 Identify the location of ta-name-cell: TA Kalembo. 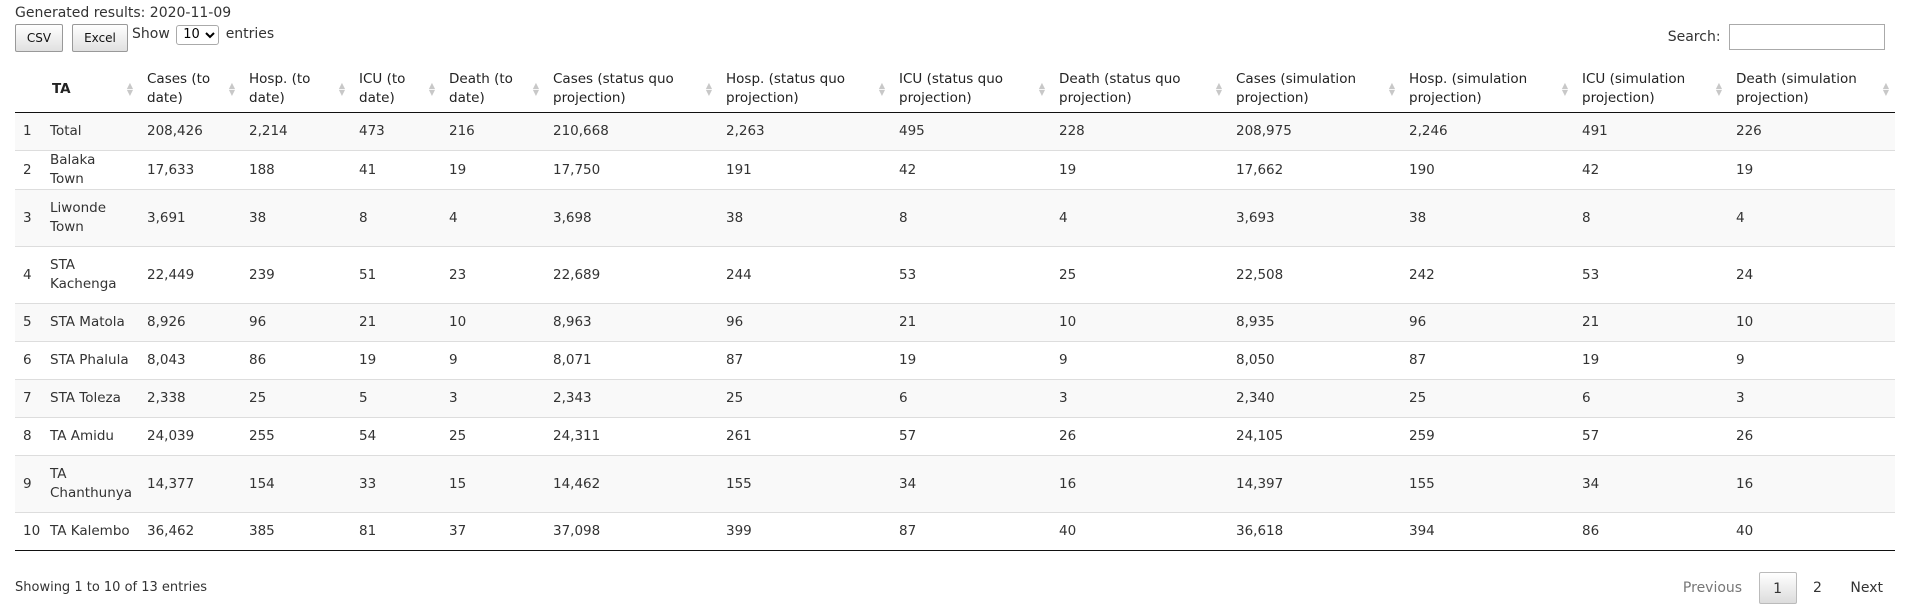
(90, 531).